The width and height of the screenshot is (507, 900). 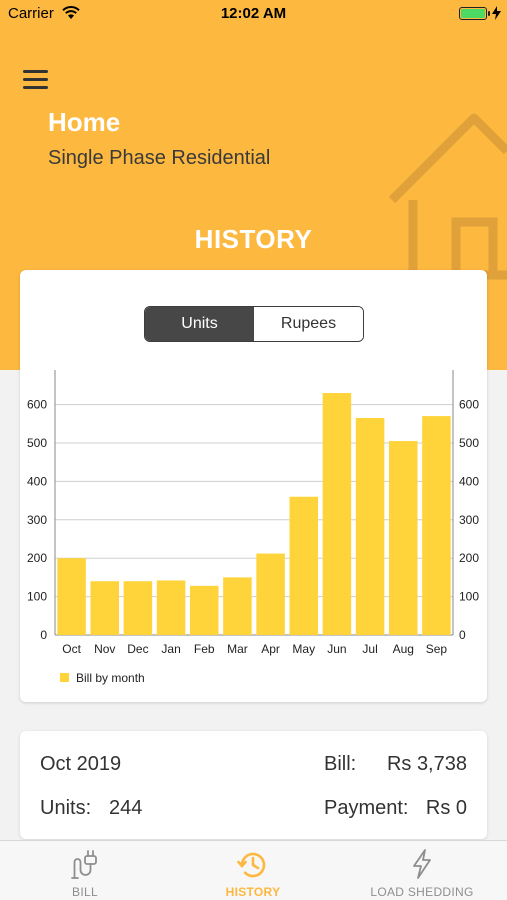 What do you see at coordinates (447, 197) in the screenshot?
I see `house-icon` at bounding box center [447, 197].